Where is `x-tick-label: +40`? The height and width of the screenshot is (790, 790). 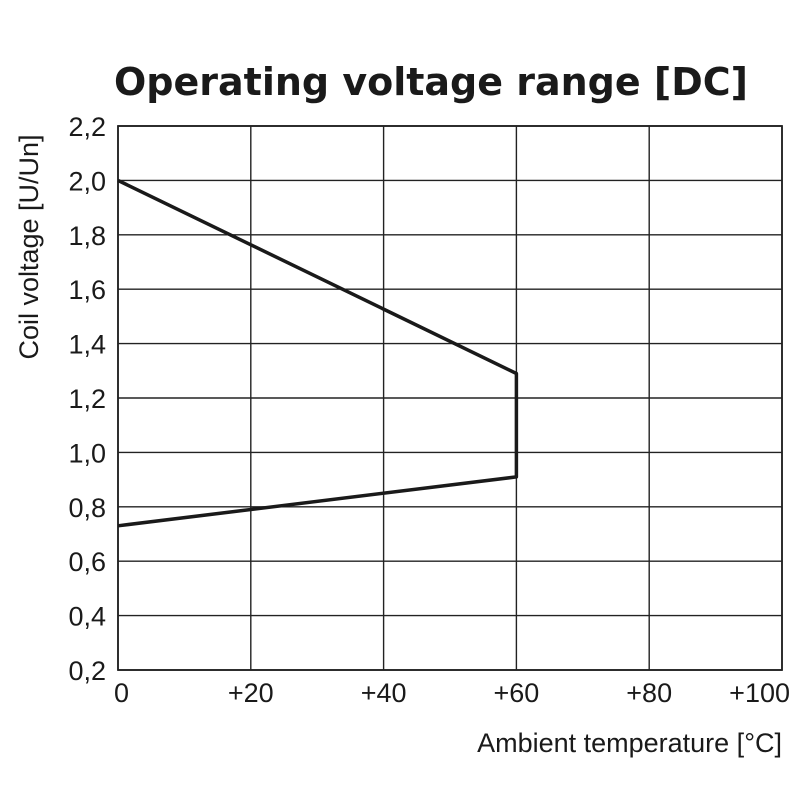
x-tick-label: +40 is located at coordinates (384, 693).